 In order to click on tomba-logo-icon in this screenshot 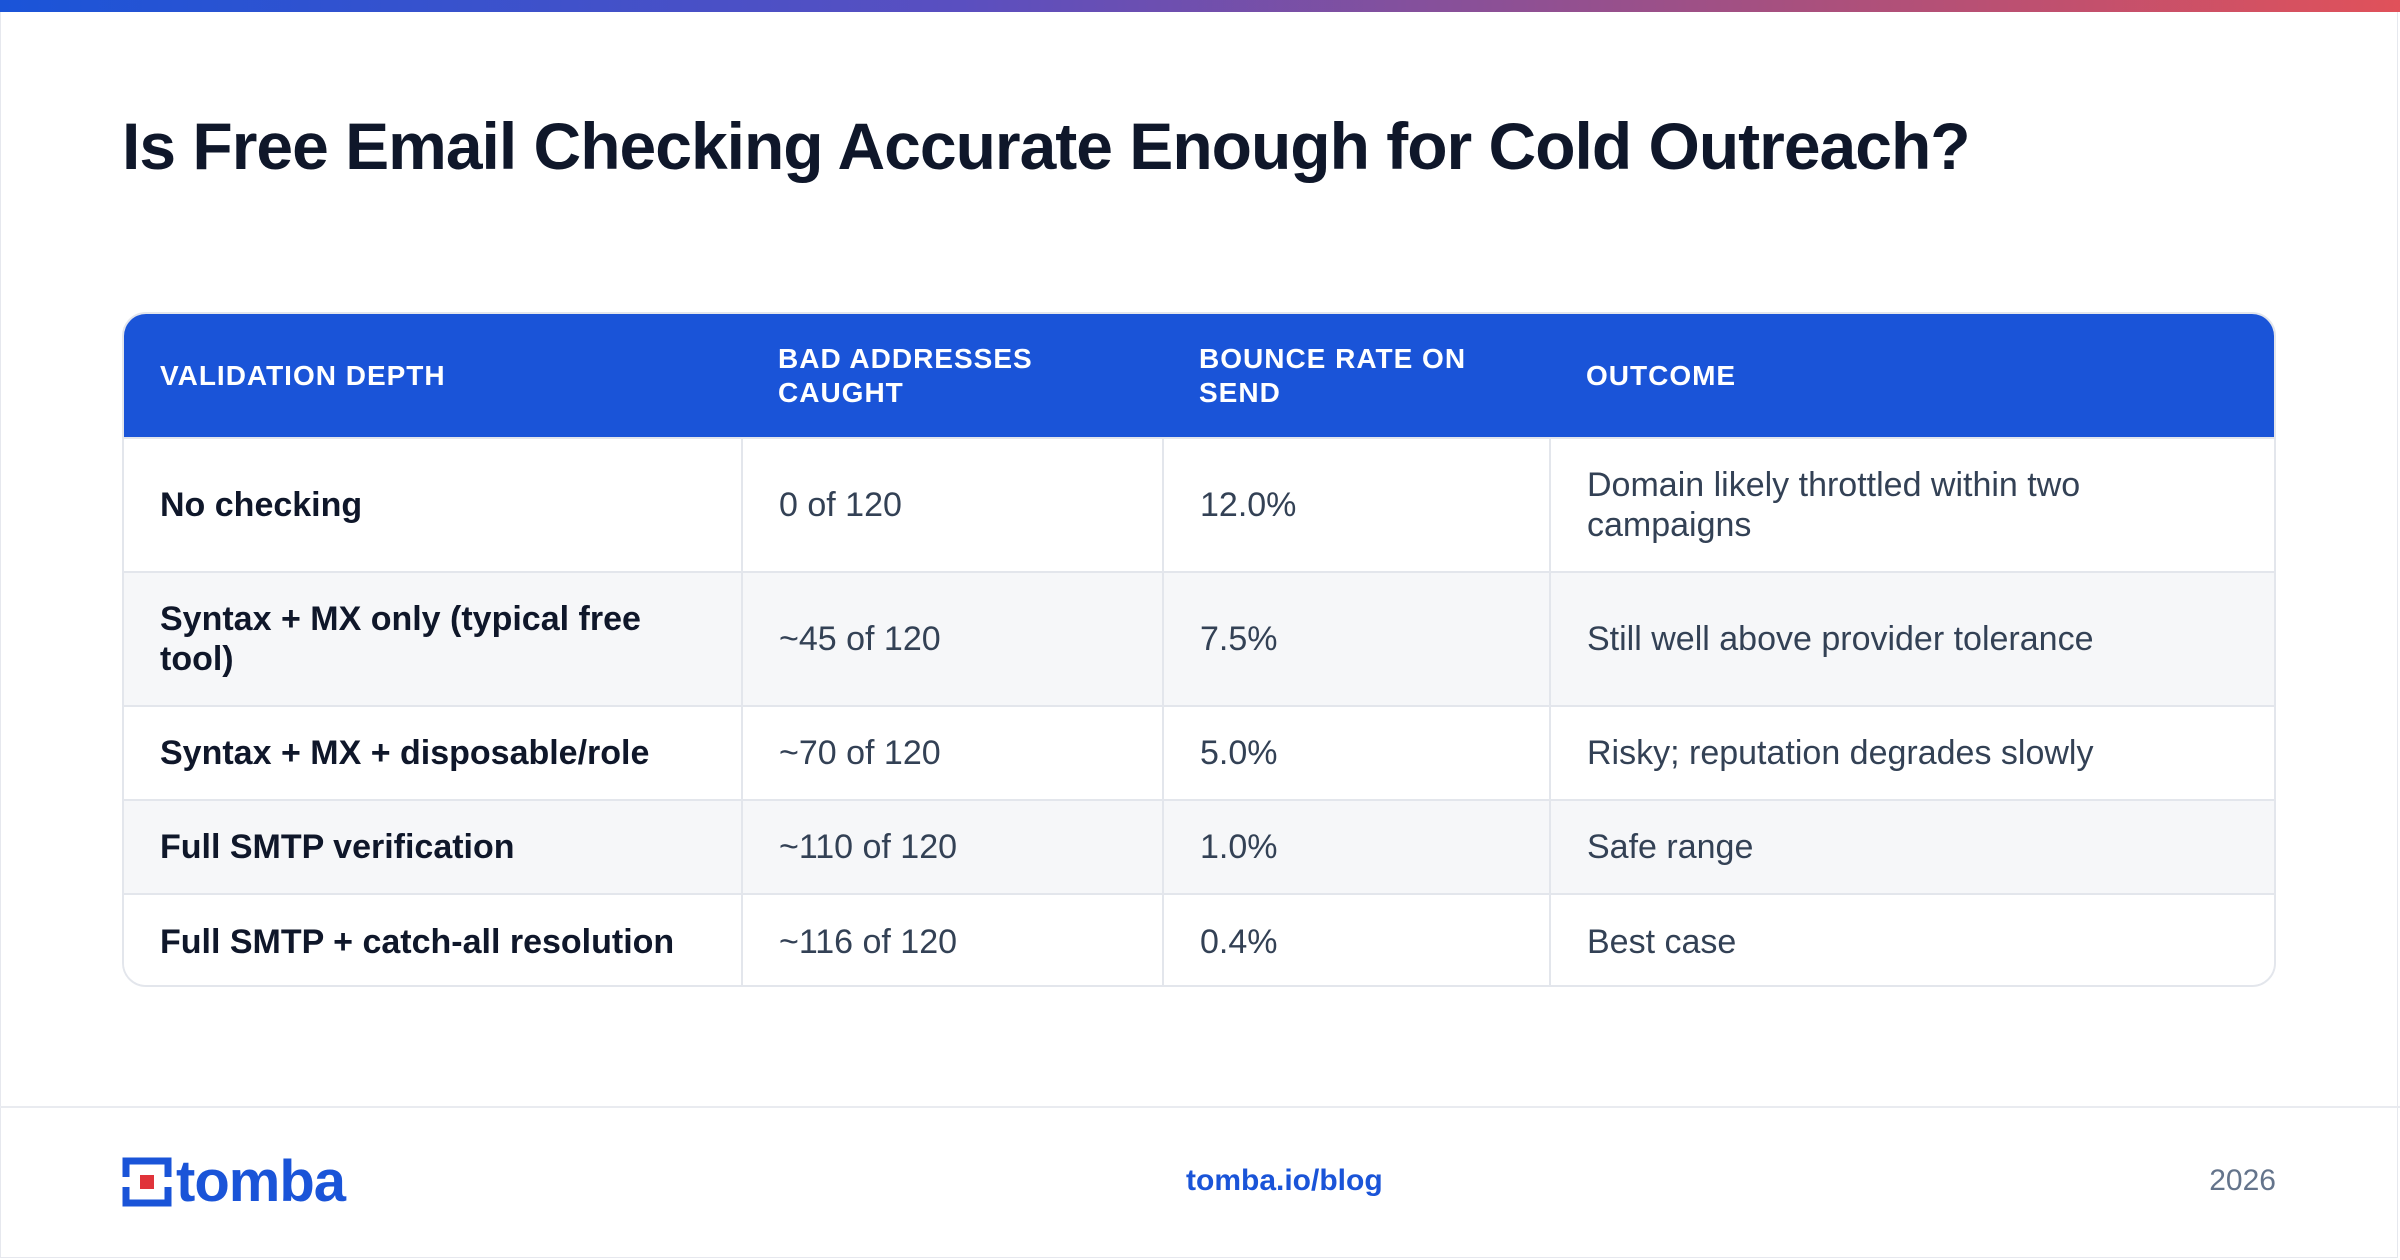, I will do `click(147, 1182)`.